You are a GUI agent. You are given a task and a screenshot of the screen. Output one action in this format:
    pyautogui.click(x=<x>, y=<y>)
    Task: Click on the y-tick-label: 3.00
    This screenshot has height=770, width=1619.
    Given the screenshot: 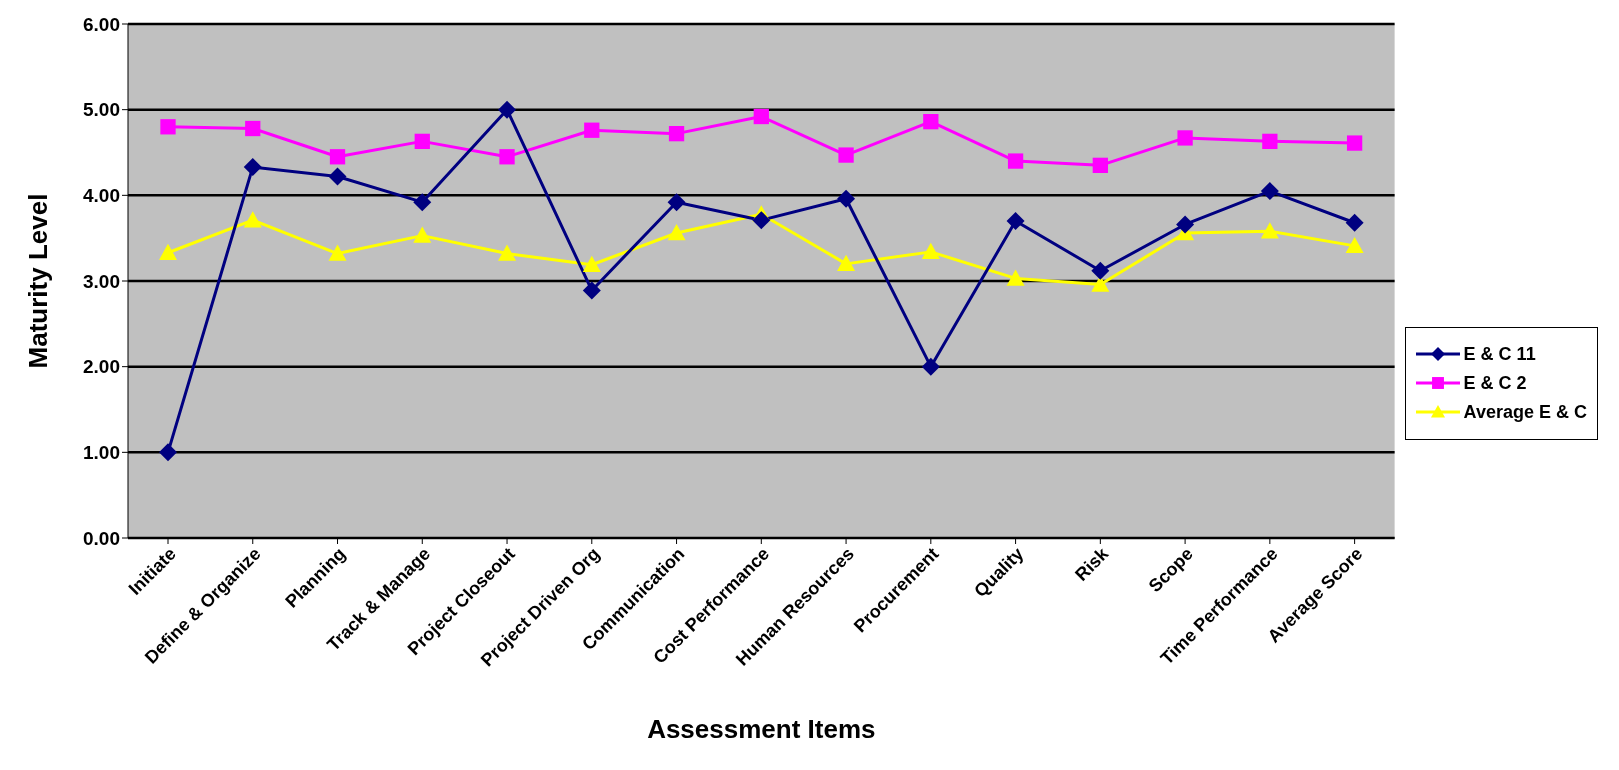 What is the action you would take?
    pyautogui.click(x=101, y=281)
    